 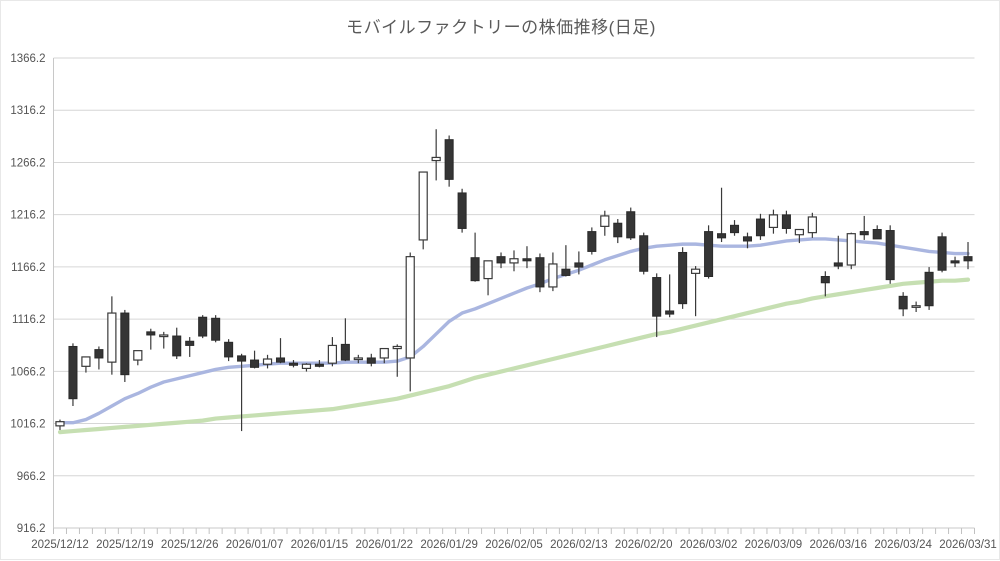 What do you see at coordinates (449, 545) in the screenshot?
I see `x-axis-tick-label: 2026/01/29` at bounding box center [449, 545].